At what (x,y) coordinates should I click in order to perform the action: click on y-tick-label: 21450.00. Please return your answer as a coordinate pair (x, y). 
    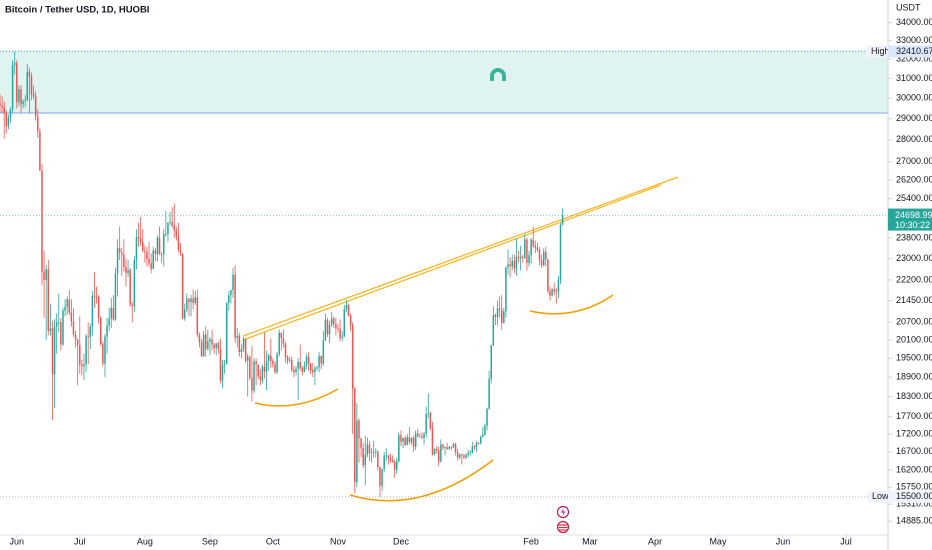
    Looking at the image, I should click on (914, 300).